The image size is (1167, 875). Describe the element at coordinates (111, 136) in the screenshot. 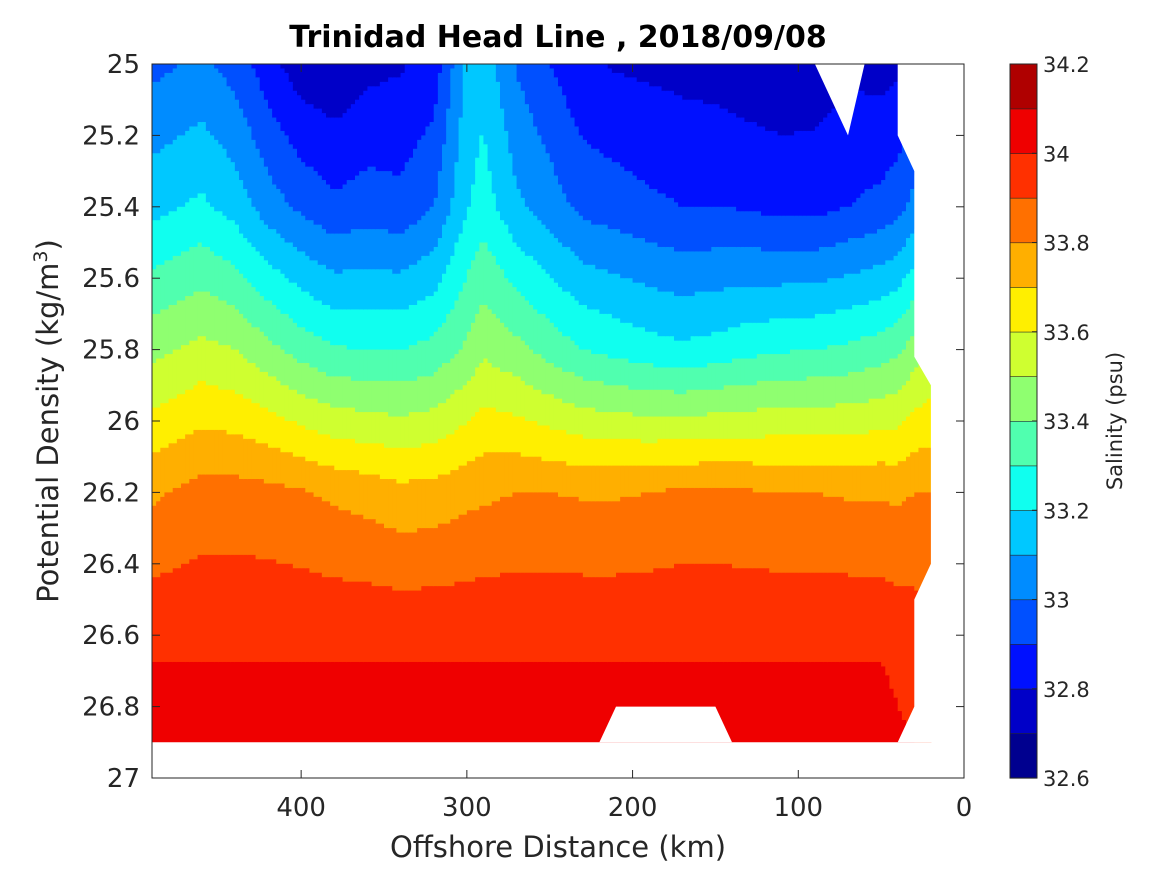

I see `y-tick-label: 25.2` at that location.